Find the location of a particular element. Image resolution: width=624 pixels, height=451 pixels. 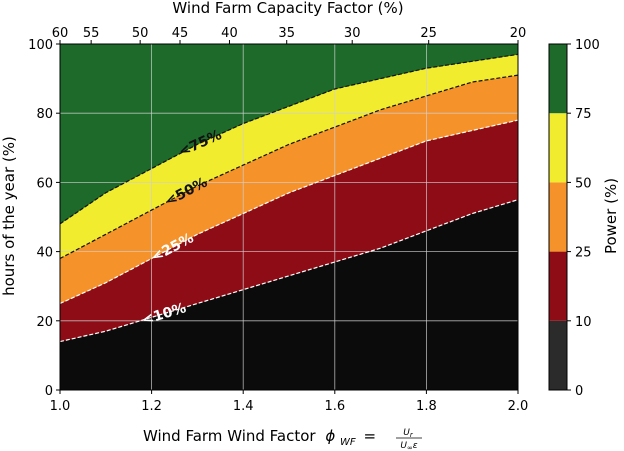

top-tick-label: 40 is located at coordinates (229, 33).